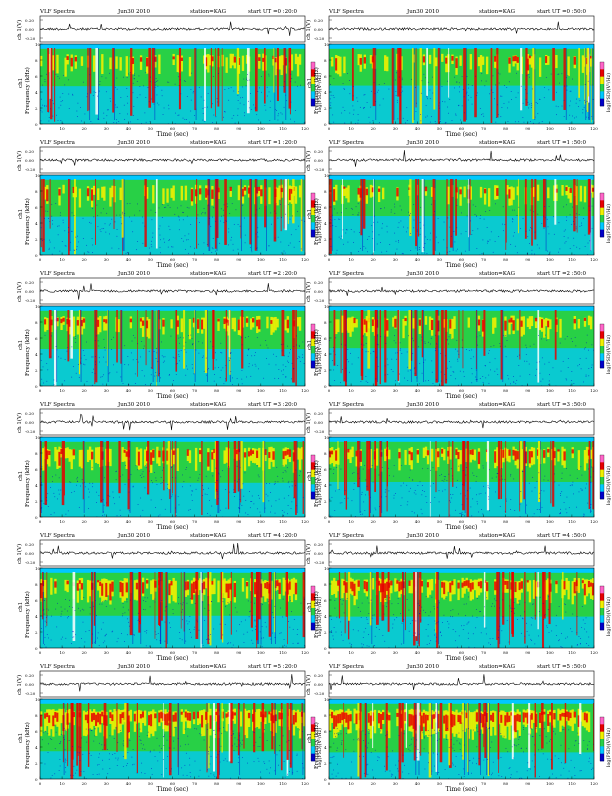 The height and width of the screenshot is (796, 612). Describe the element at coordinates (36, 76) in the screenshot. I see `y-tick-label: 6` at that location.